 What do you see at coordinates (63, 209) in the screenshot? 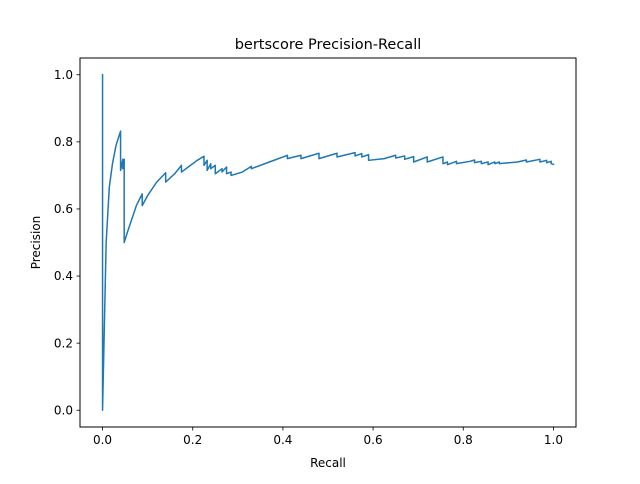
I see `y-tick-label: 0.6` at bounding box center [63, 209].